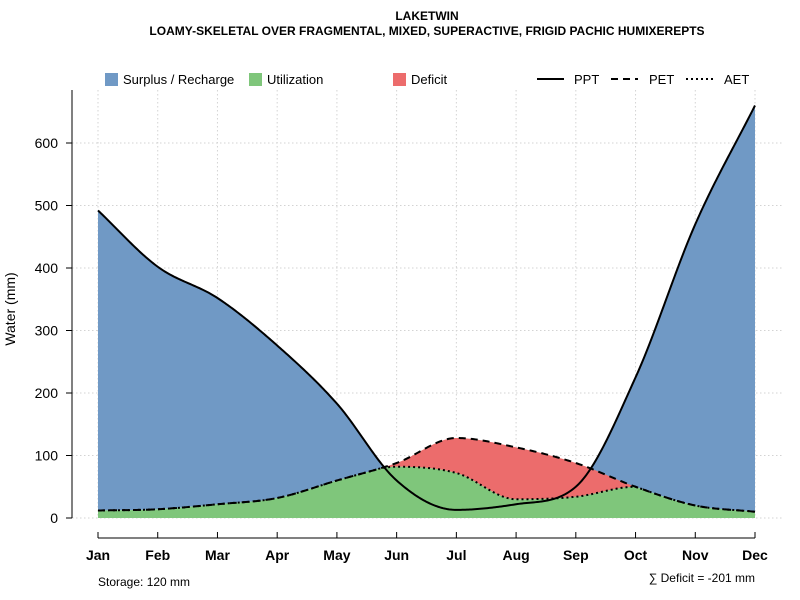 The image size is (800, 600). Describe the element at coordinates (295, 79) in the screenshot. I see `legend-label-utilization: Utilization` at that location.